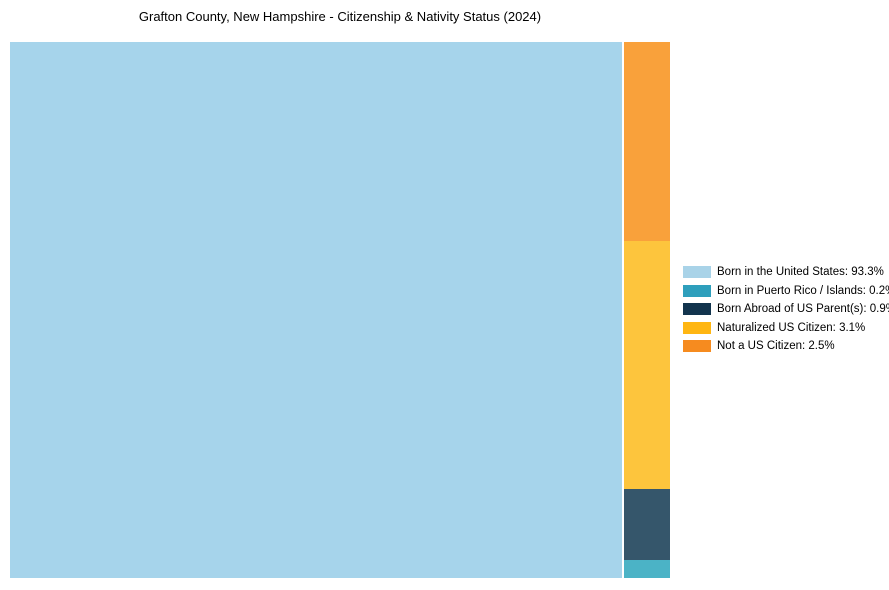 This screenshot has width=889, height=590. What do you see at coordinates (697, 290) in the screenshot?
I see `legend-swatch-born-puerto-rico-islands` at bounding box center [697, 290].